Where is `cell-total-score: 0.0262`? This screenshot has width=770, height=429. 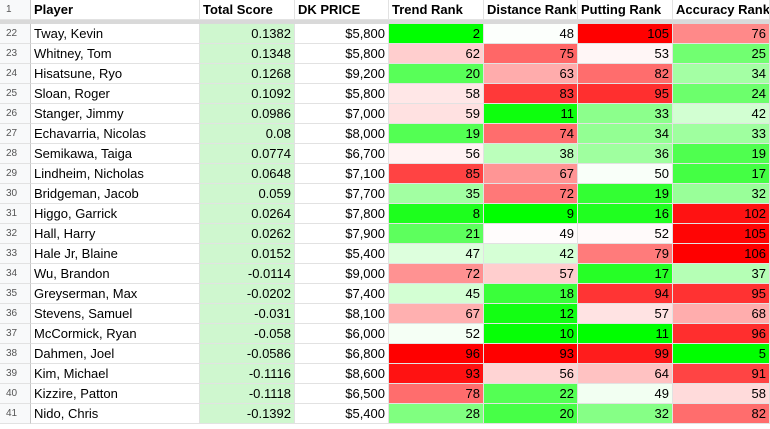
cell-total-score: 0.0262 is located at coordinates (247, 234).